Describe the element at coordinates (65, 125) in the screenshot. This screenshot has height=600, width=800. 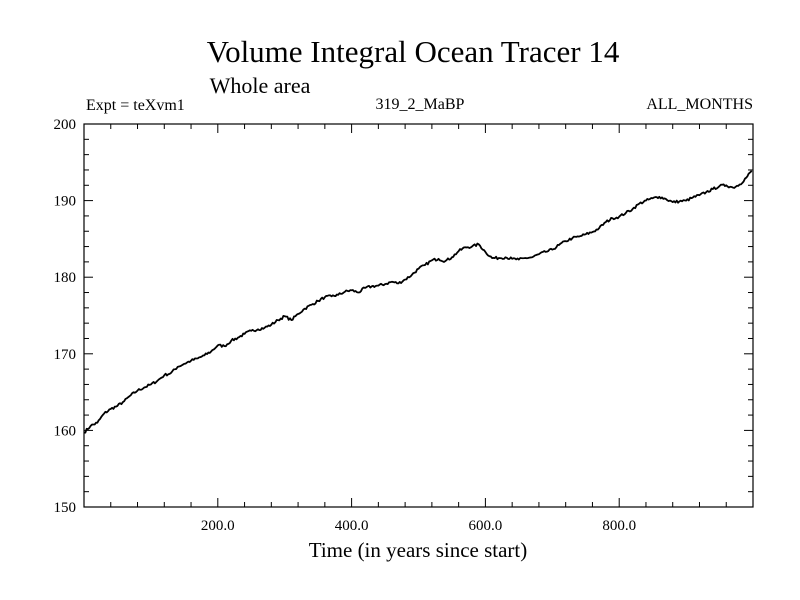
I see `y-tick-label: 200` at that location.